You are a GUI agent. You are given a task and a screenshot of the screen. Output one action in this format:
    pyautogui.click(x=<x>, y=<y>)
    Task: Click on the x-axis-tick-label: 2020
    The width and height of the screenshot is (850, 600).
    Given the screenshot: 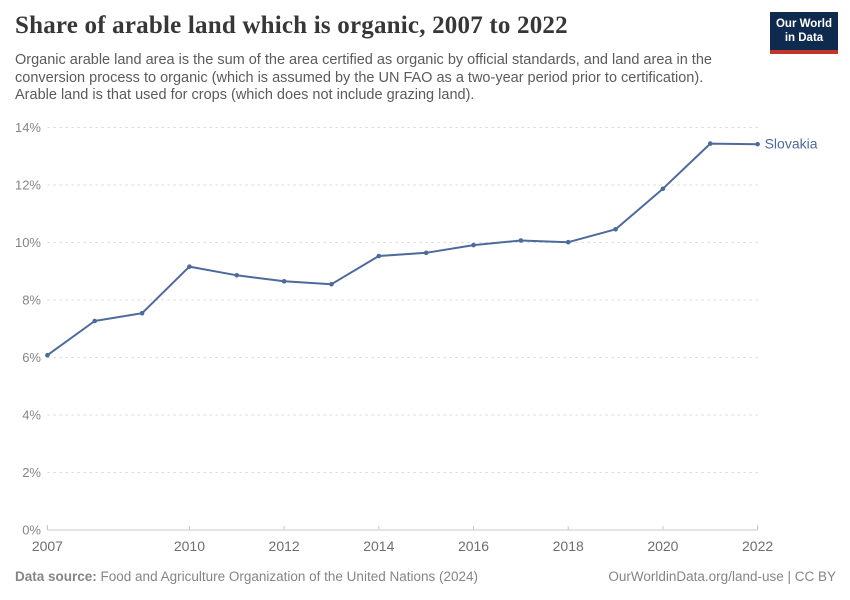 What is the action you would take?
    pyautogui.click(x=662, y=546)
    